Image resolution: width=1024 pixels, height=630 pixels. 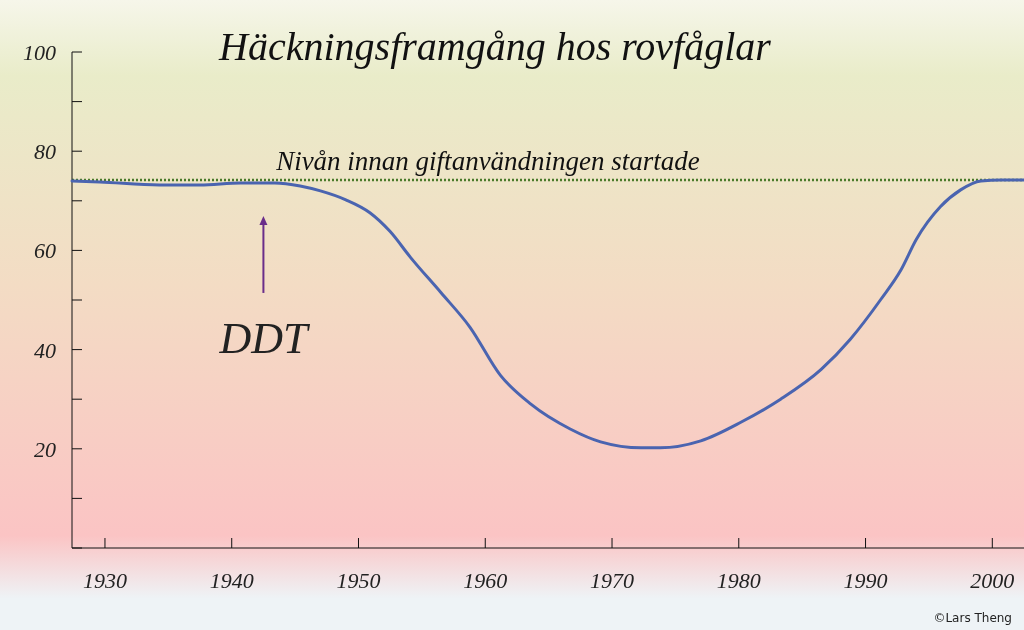 What do you see at coordinates (45, 251) in the screenshot?
I see `y-tick-label: 60` at bounding box center [45, 251].